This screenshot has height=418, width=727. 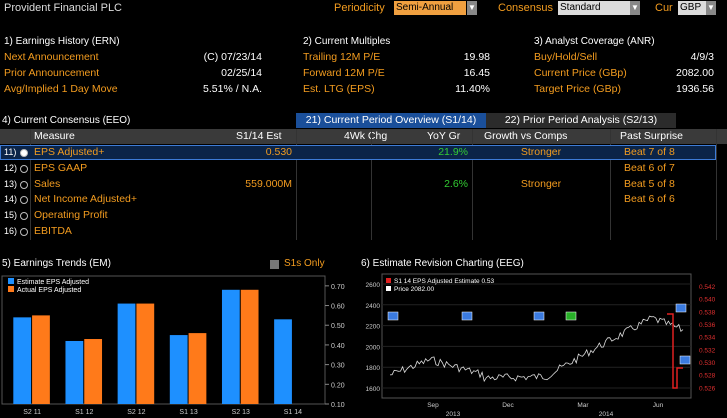 What do you see at coordinates (581, 120) in the screenshot?
I see `tab-prior-period: 22) Prior Period Analysis (S2/13)` at bounding box center [581, 120].